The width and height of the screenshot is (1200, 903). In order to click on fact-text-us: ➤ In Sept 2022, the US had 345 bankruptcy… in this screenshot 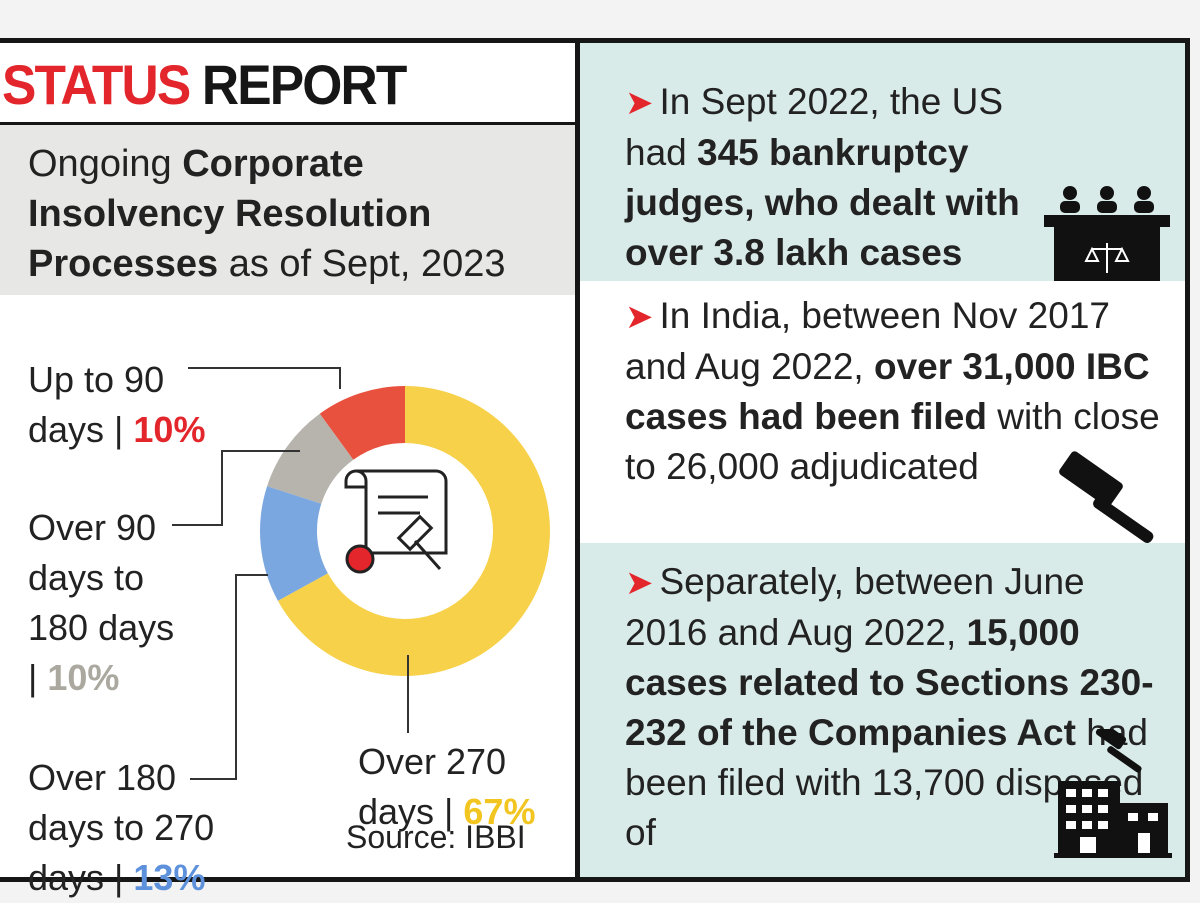, I will do `click(835, 177)`.